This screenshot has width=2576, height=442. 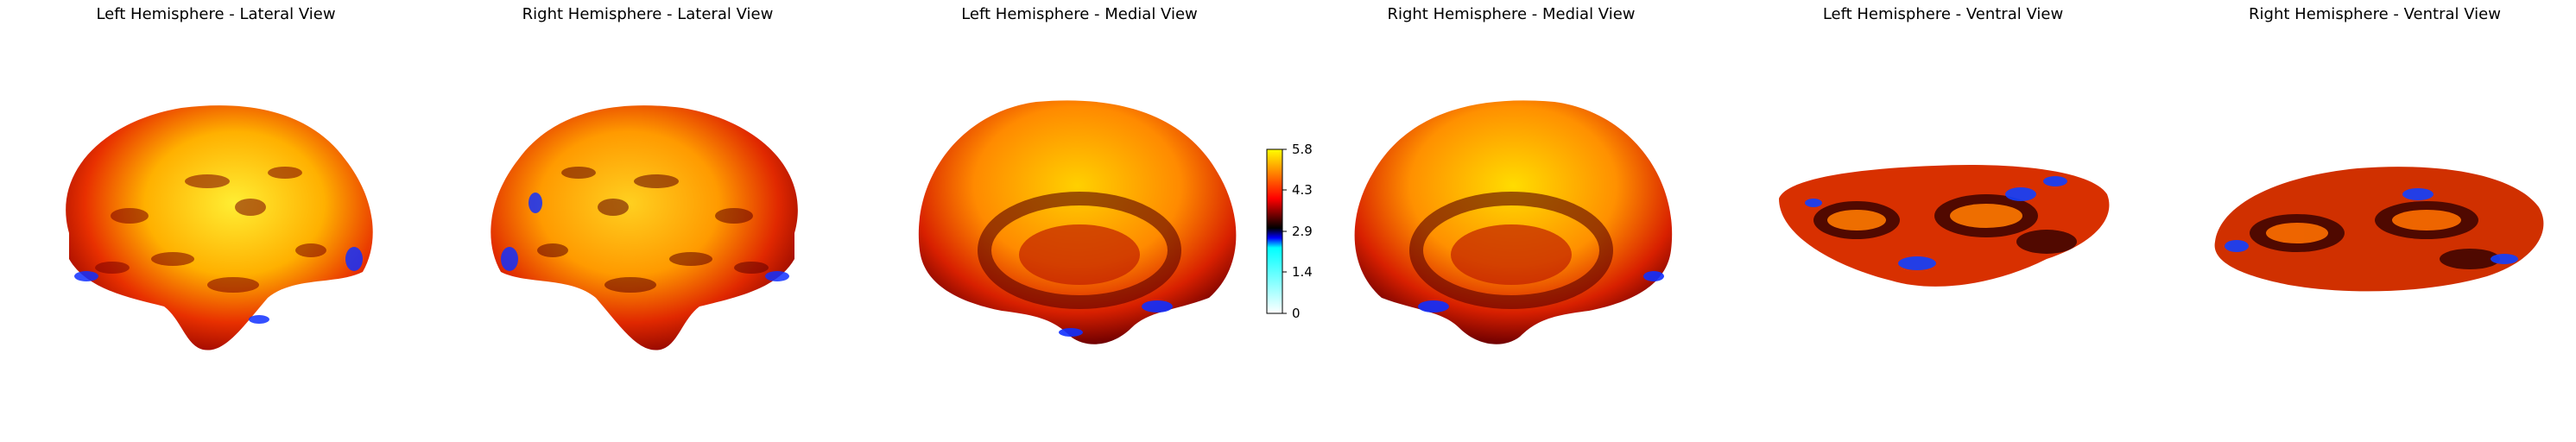 What do you see at coordinates (1276, 231) in the screenshot?
I see `colorbar-gradient` at bounding box center [1276, 231].